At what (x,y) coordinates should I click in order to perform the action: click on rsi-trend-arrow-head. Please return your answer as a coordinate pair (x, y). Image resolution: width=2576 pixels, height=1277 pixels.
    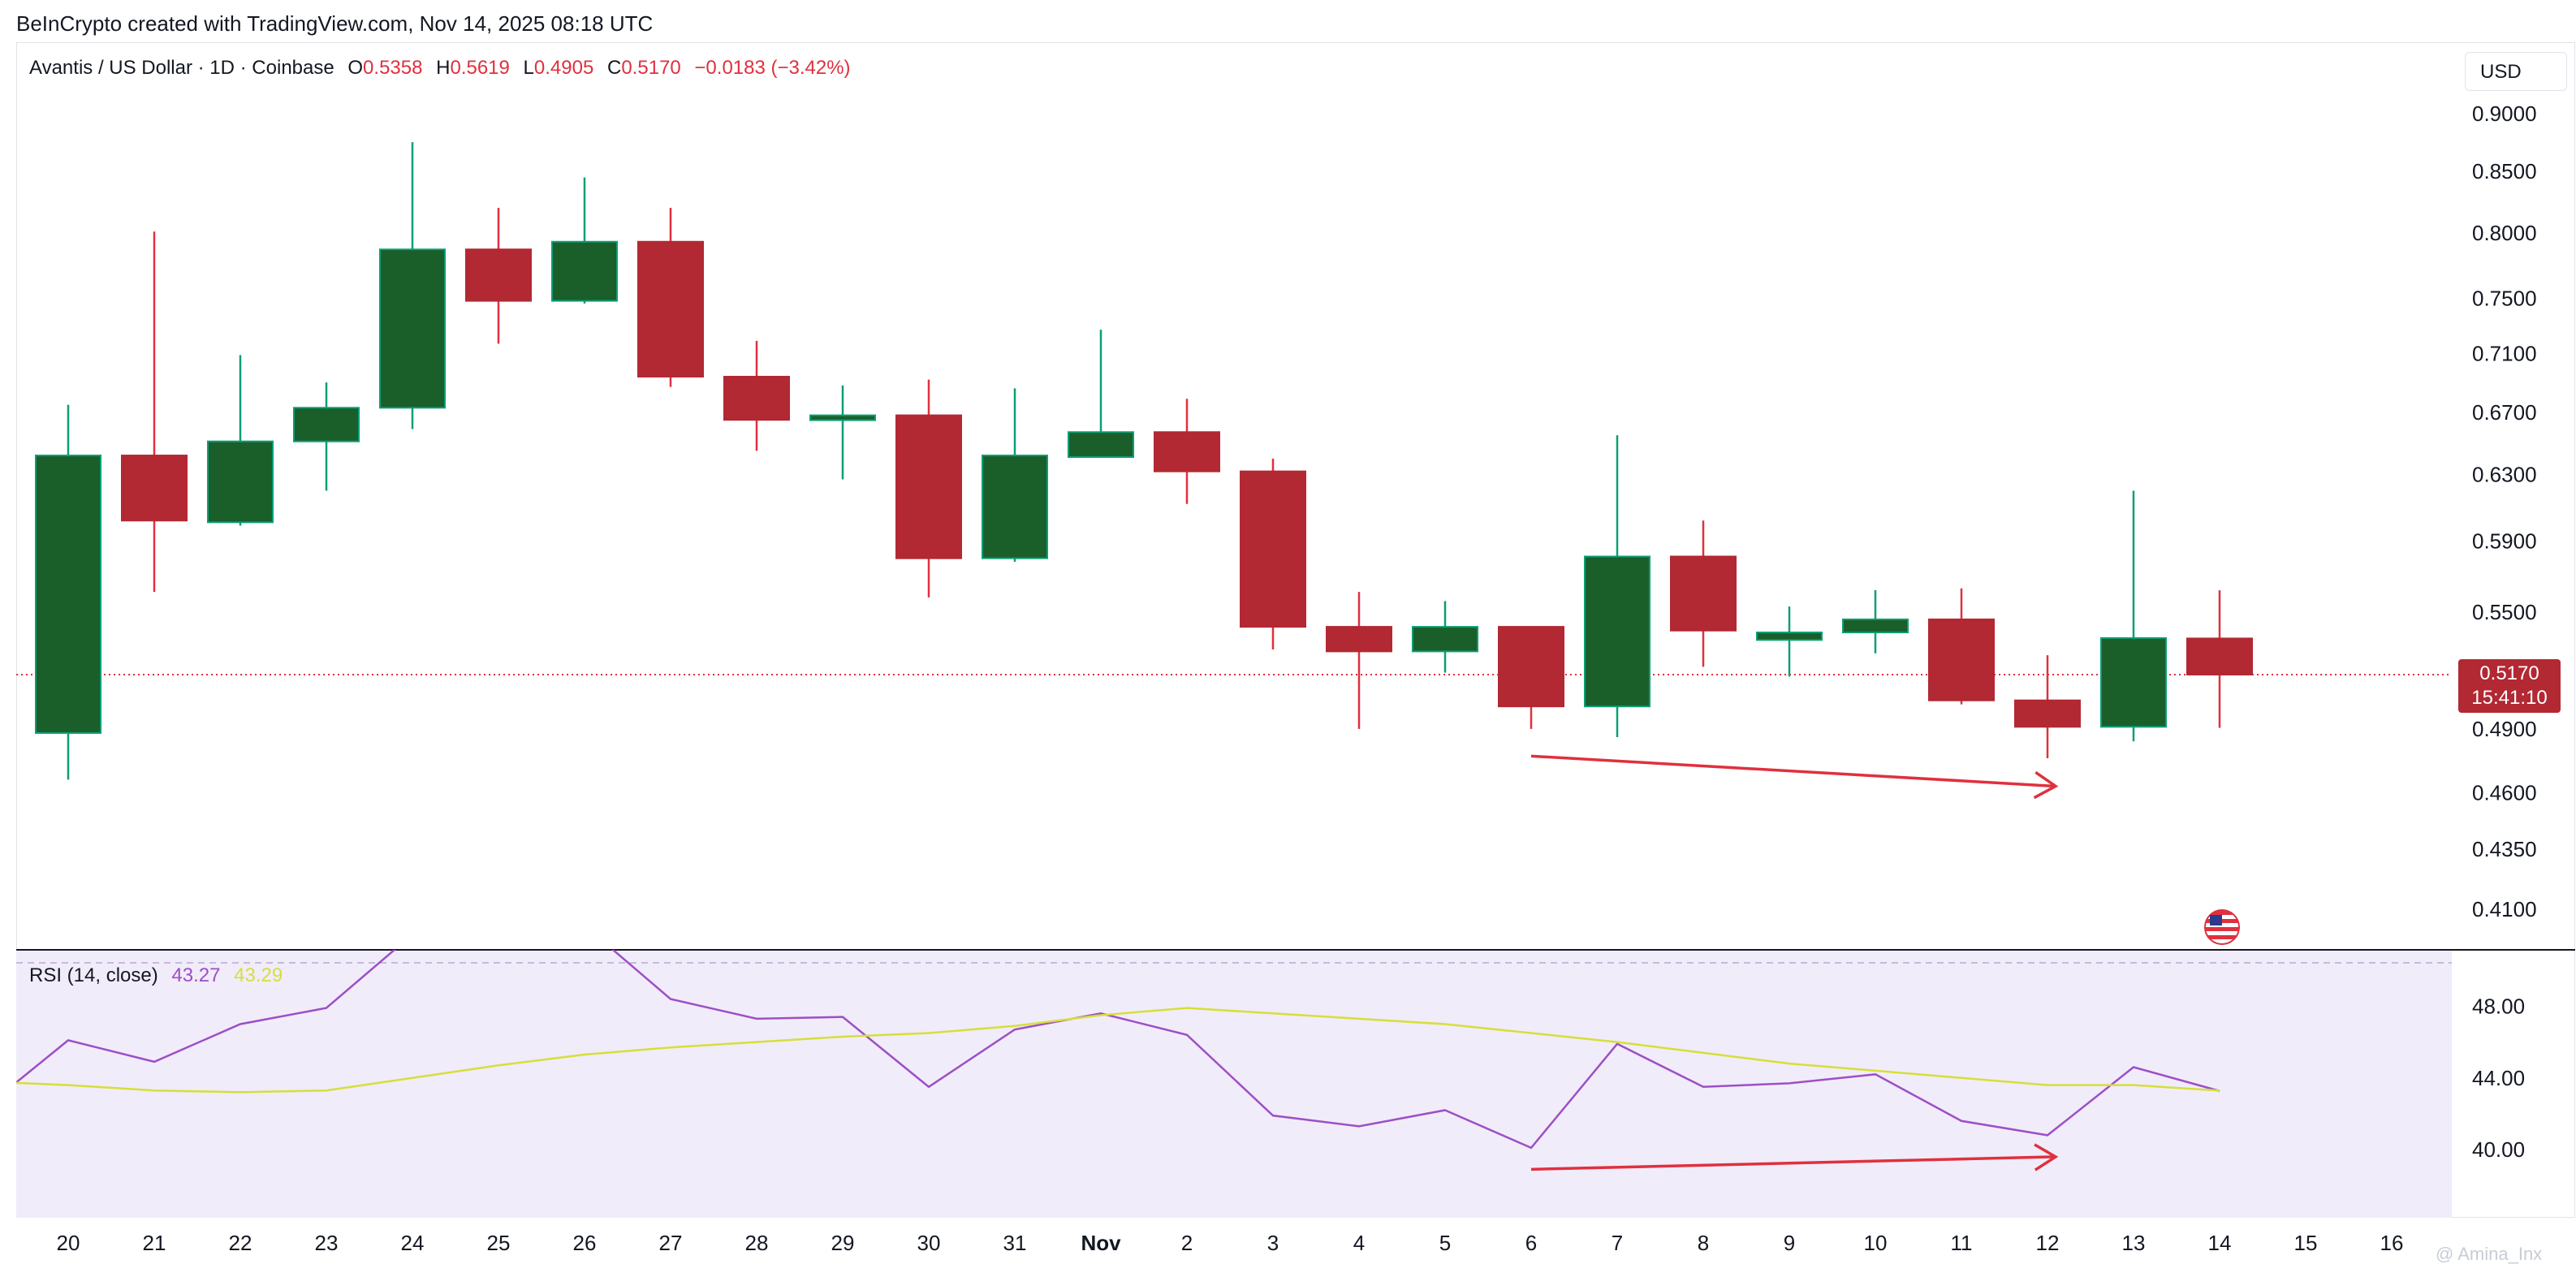
    Looking at the image, I should click on (2046, 1157).